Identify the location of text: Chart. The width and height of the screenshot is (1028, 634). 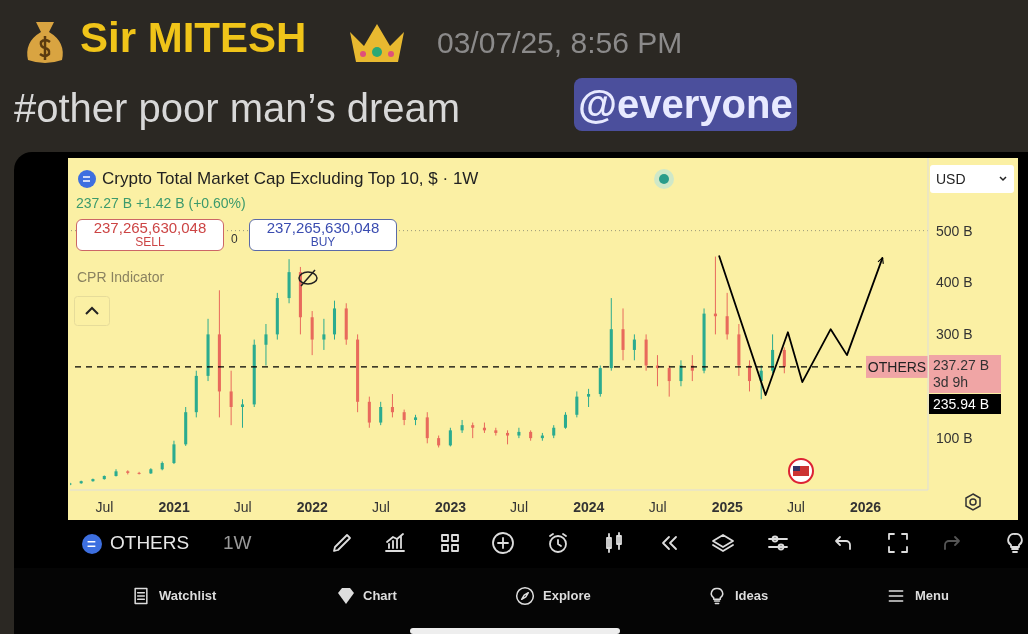
(380, 595).